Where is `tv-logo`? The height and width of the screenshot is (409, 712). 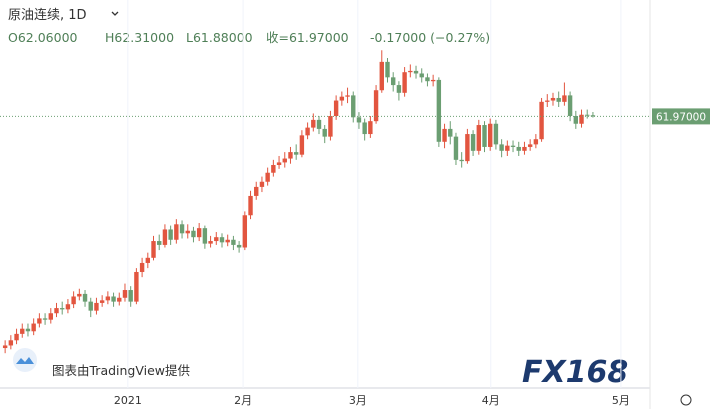 tv-logo is located at coordinates (25, 360).